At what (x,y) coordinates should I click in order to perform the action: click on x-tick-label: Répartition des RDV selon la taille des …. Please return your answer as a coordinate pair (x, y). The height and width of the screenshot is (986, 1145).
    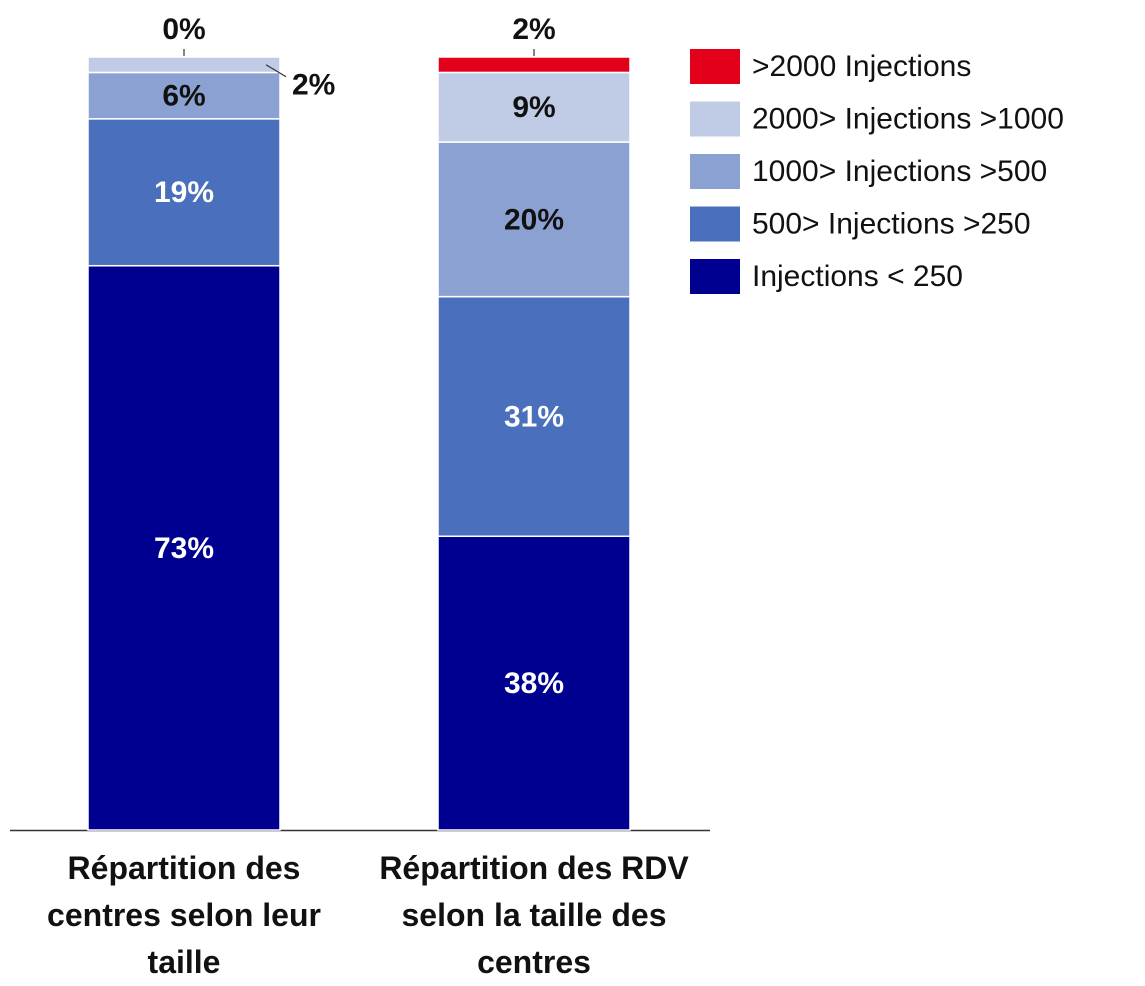
    Looking at the image, I should click on (534, 915).